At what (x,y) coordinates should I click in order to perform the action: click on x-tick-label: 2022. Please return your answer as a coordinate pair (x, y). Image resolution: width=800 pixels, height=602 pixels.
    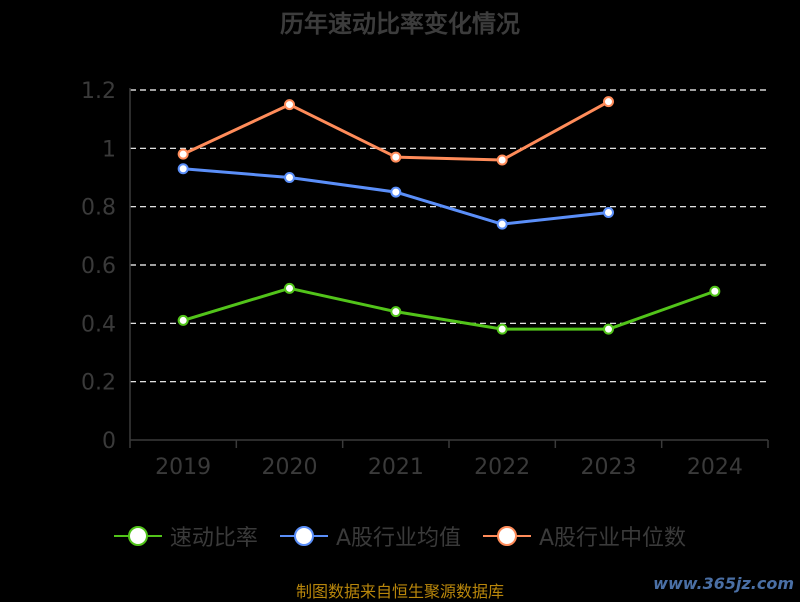
    Looking at the image, I should click on (502, 467).